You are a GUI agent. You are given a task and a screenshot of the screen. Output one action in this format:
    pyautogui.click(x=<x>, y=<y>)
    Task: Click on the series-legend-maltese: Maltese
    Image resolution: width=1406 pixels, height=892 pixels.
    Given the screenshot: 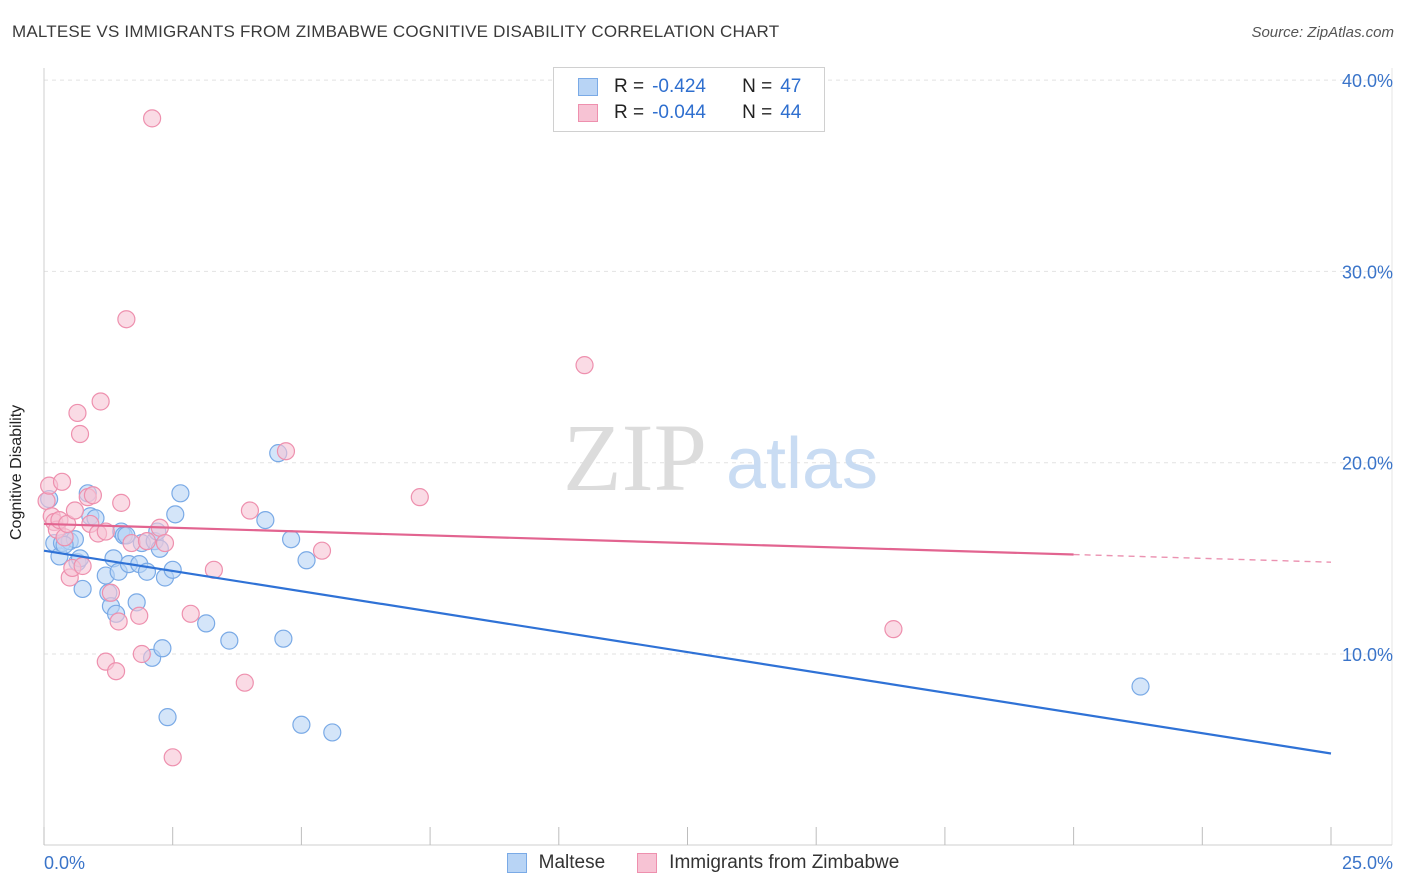 What is the action you would take?
    pyautogui.click(x=556, y=863)
    